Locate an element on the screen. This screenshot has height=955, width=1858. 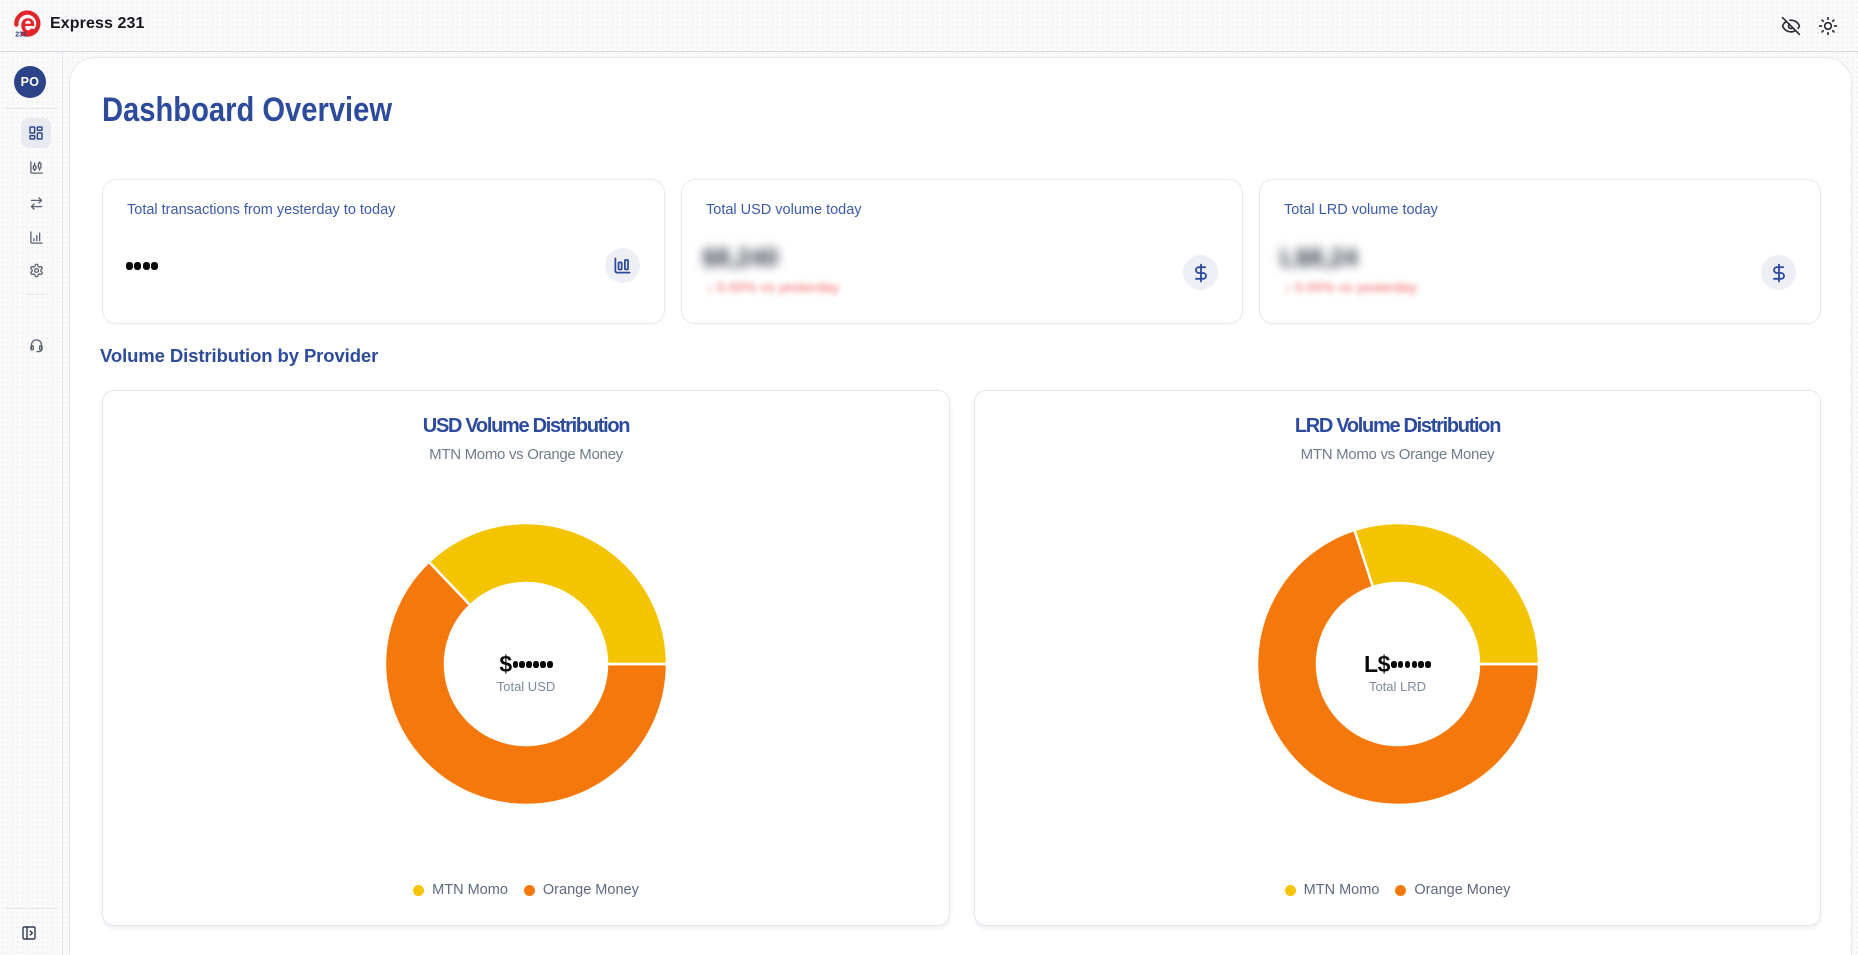
svg-text: e is located at coordinates (27, 23).